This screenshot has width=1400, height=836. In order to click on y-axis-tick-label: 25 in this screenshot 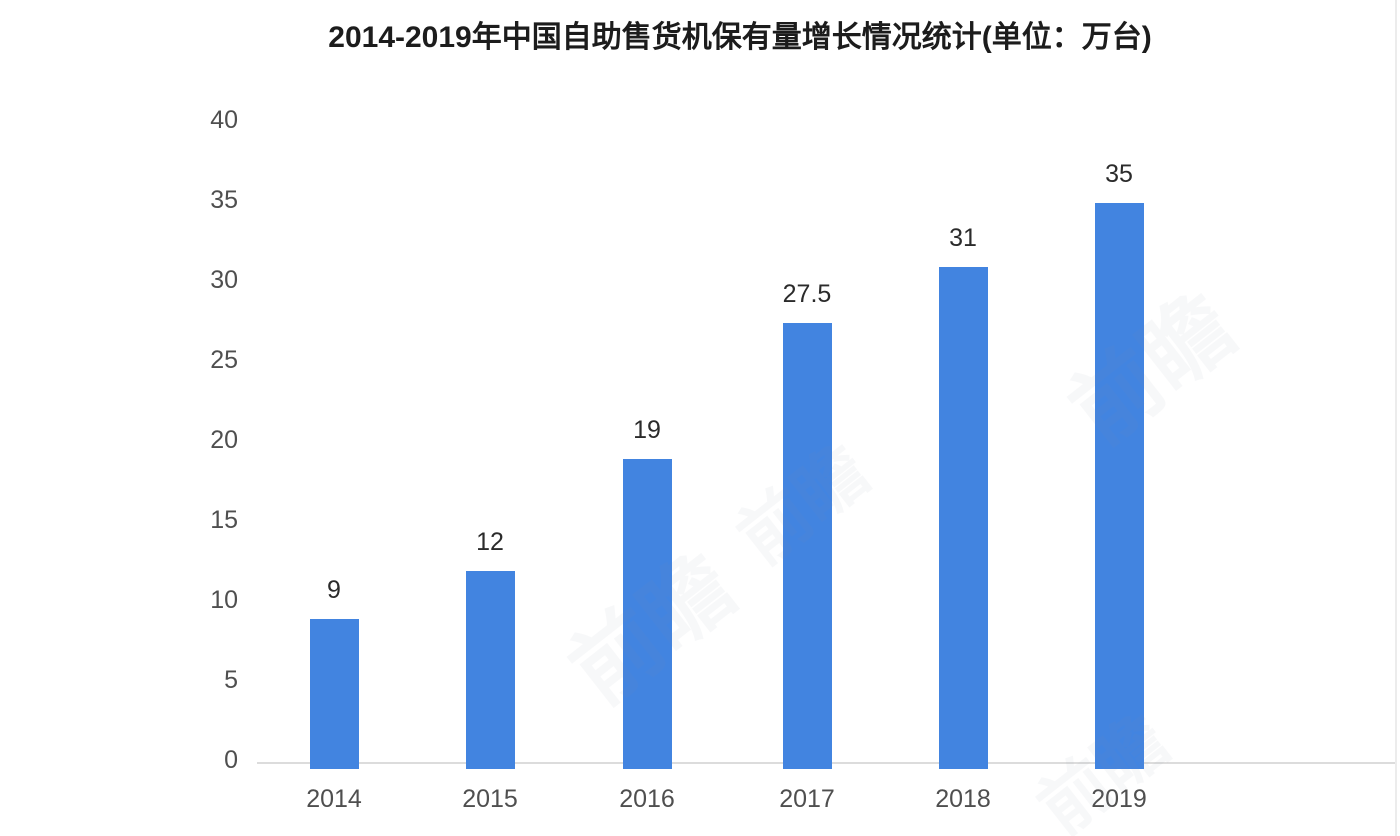, I will do `click(224, 360)`.